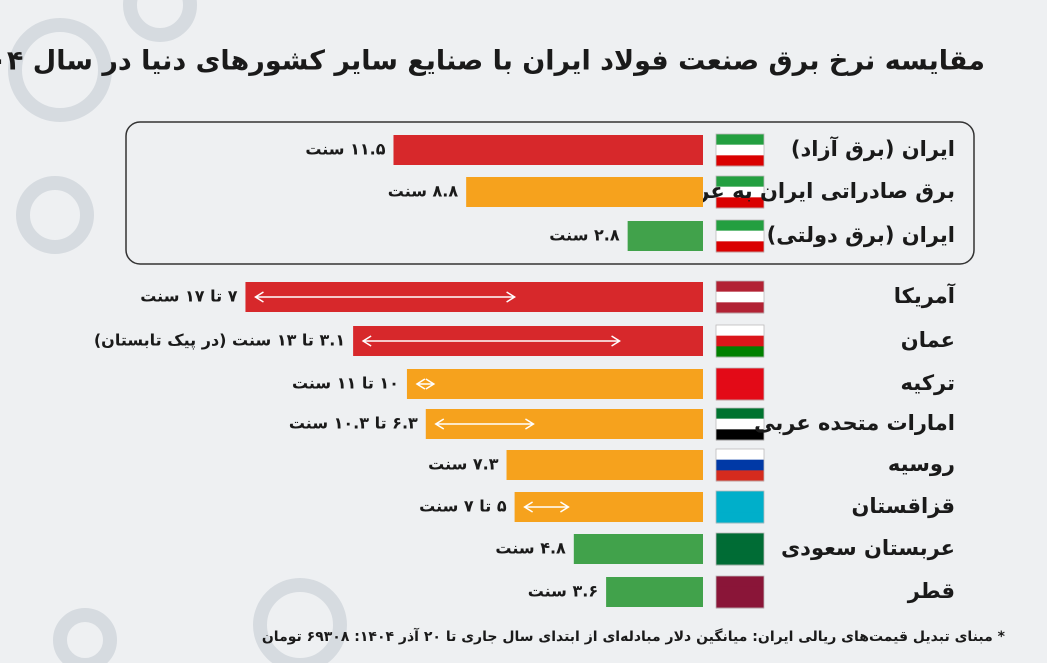  Describe the element at coordinates (345, 149) in the screenshot. I see `value-label: ۱۱.۵ سنت` at that location.